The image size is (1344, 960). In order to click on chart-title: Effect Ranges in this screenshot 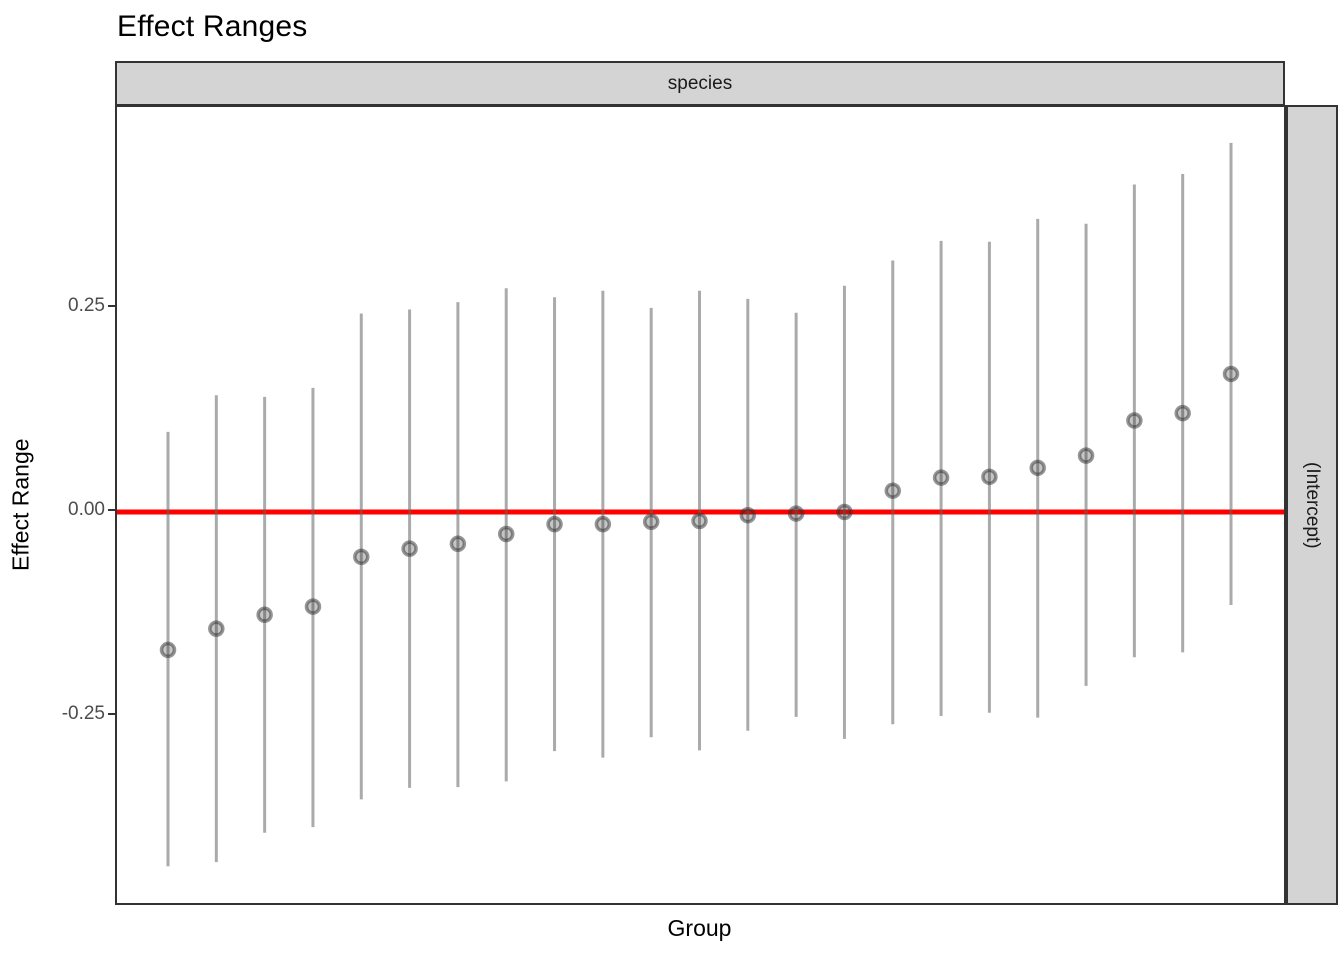, I will do `click(212, 26)`.